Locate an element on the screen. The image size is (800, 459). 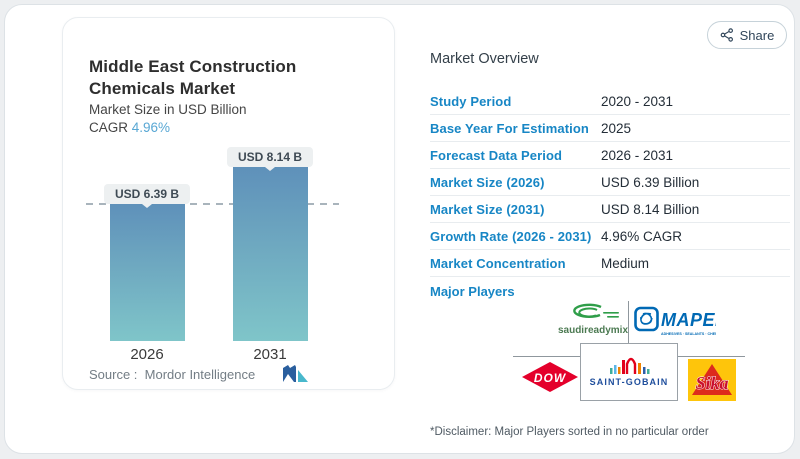
saint-gobain-logo: SAINT-GOBAIN is located at coordinates (629, 372).